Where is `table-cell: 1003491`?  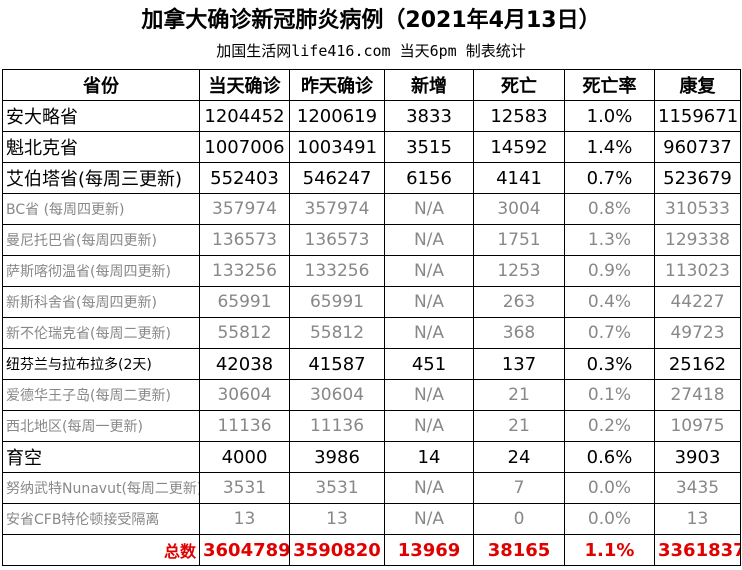
table-cell: 1003491 is located at coordinates (337, 147).